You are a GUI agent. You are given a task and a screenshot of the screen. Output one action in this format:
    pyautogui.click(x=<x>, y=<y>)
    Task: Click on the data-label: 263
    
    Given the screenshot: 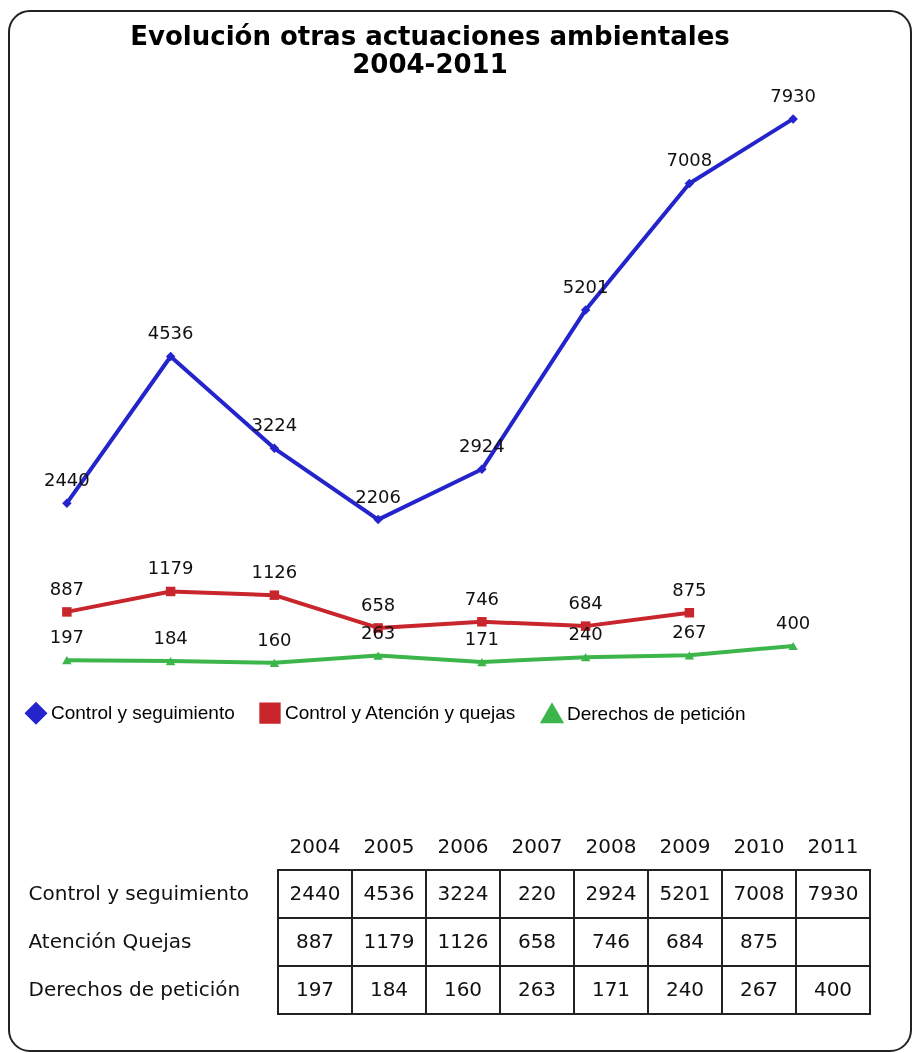 What is the action you would take?
    pyautogui.click(x=537, y=989)
    